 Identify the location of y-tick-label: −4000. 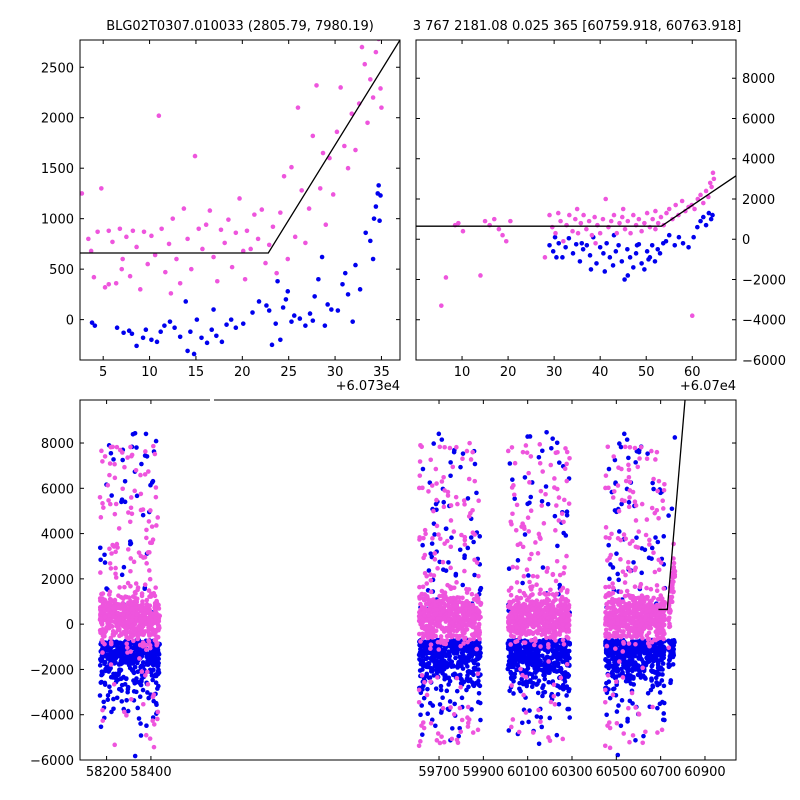
(764, 321).